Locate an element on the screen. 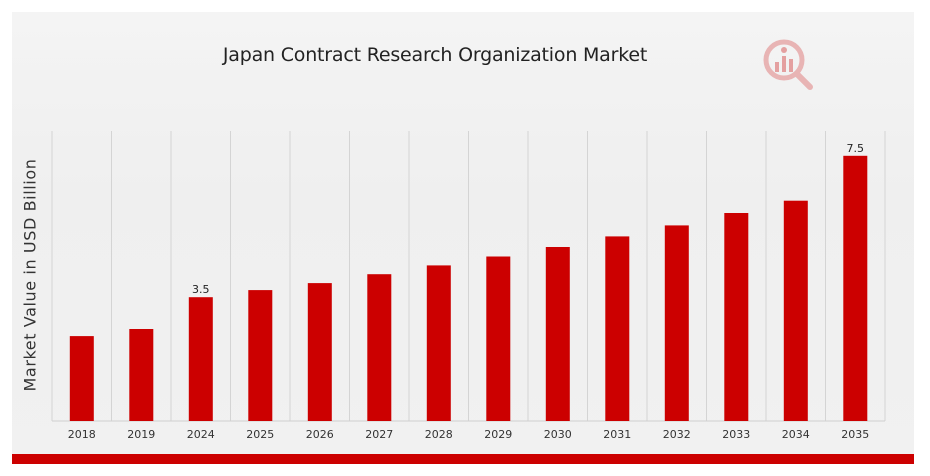 The height and width of the screenshot is (476, 930). bar-2032 is located at coordinates (676, 323).